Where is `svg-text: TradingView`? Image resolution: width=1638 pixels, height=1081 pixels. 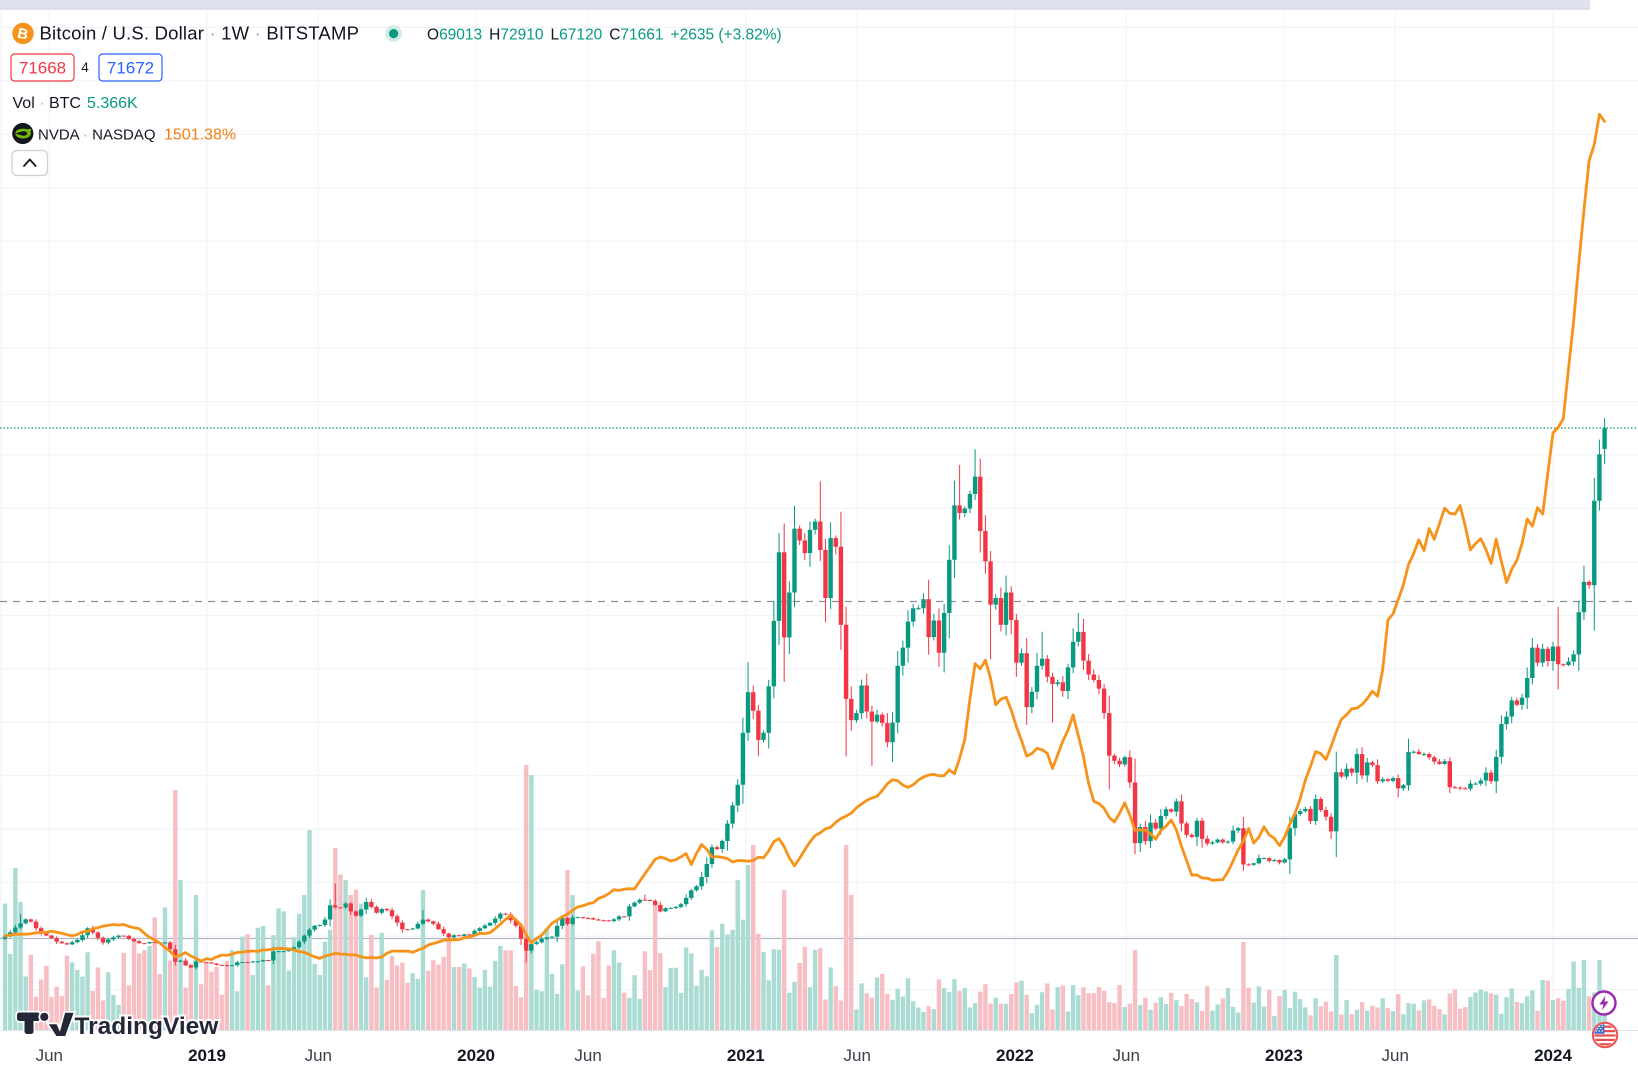
svg-text: TradingView is located at coordinates (147, 1026).